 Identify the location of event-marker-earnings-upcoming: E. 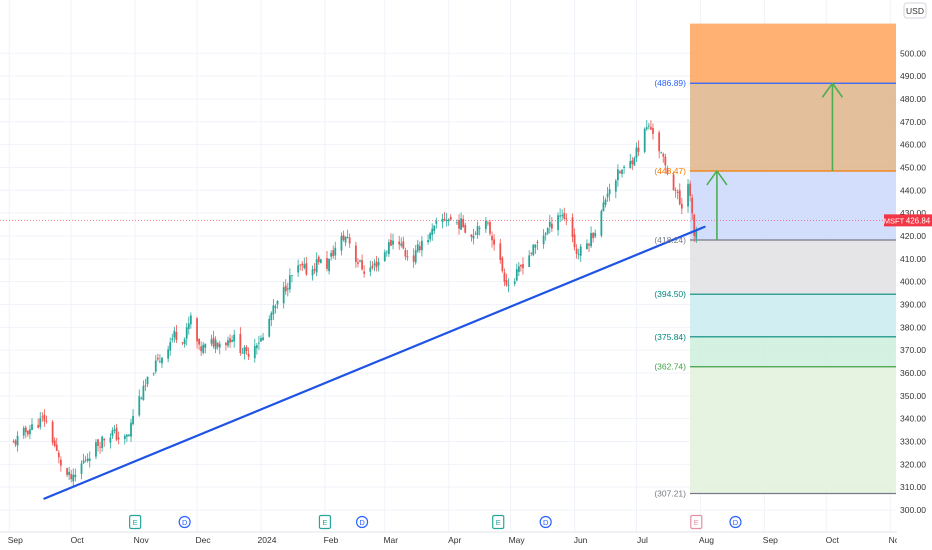
(696, 522).